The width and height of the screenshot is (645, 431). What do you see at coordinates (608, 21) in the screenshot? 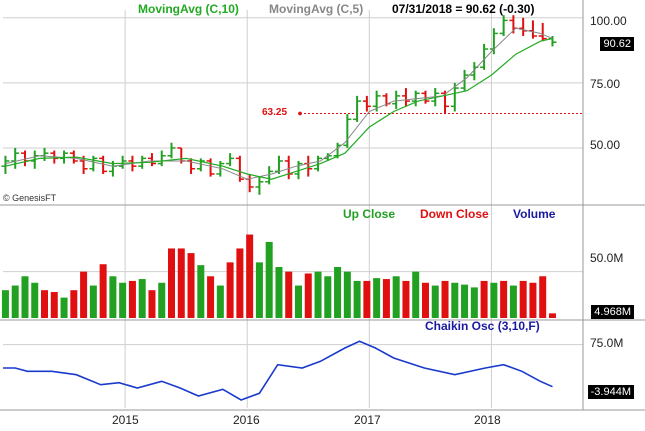
I see `price-tick-100: 100.00` at bounding box center [608, 21].